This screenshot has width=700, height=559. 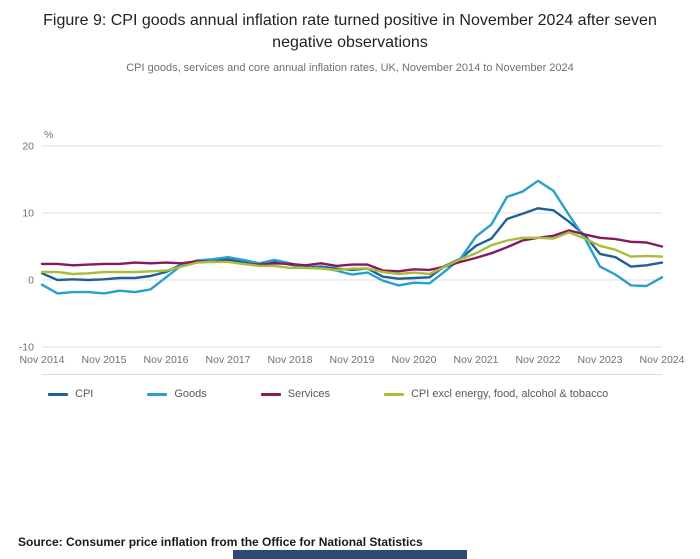 I want to click on legend-swatch-core, so click(x=393, y=394).